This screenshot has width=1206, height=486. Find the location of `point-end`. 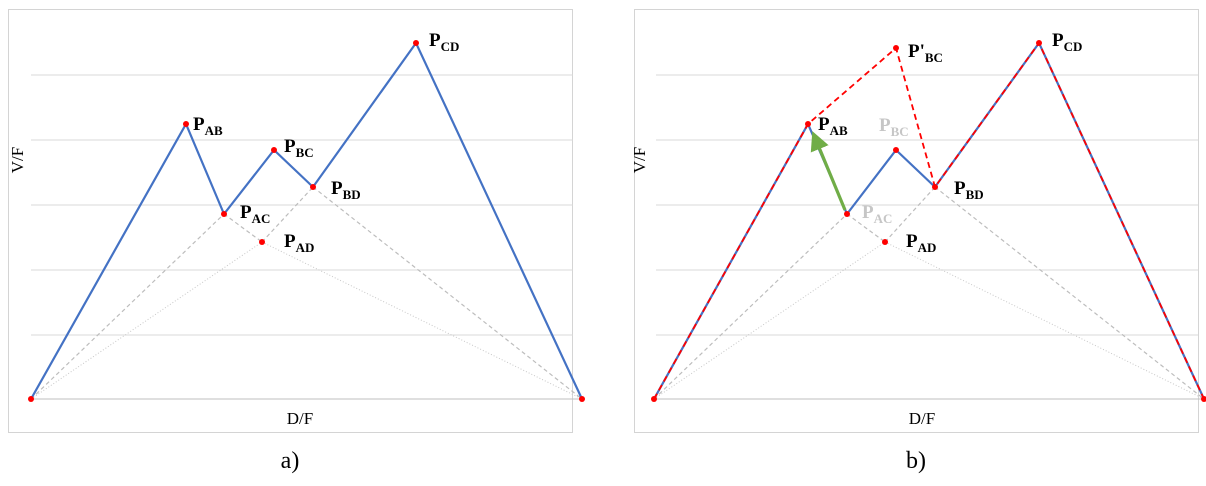

point-end is located at coordinates (582, 399).